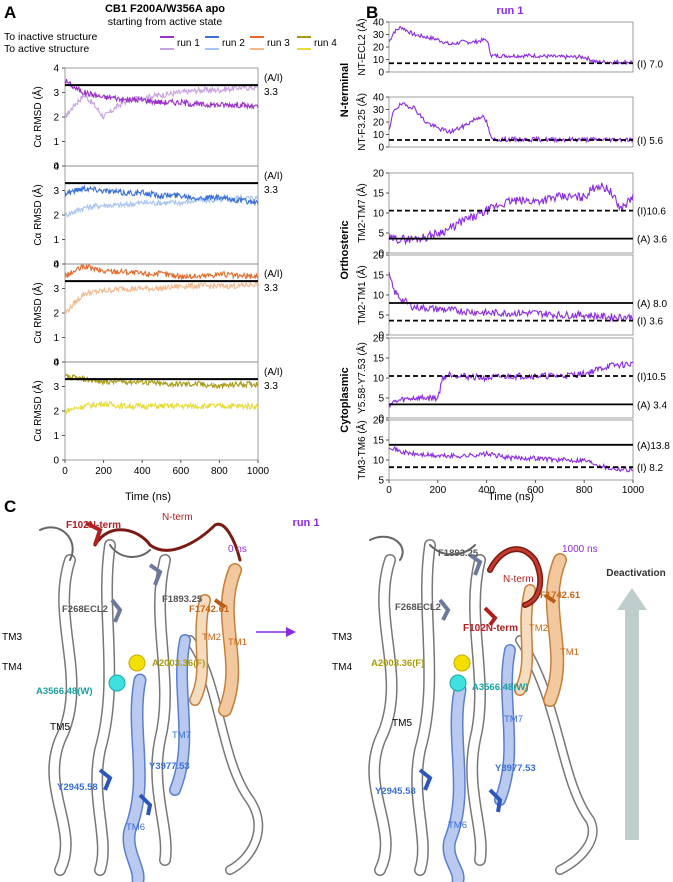  Describe the element at coordinates (556, 755) in the screenshot. I see `loop-icl-right-fill` at that location.